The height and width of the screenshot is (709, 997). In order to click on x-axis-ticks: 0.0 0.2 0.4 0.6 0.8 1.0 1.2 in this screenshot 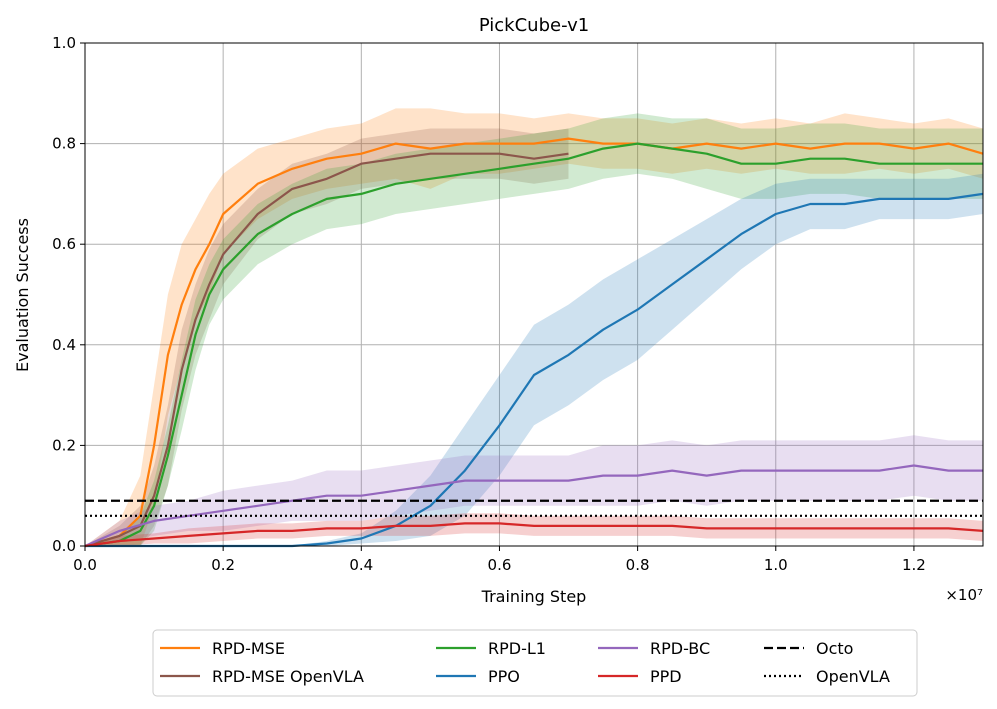, I will do `click(499, 560)`.